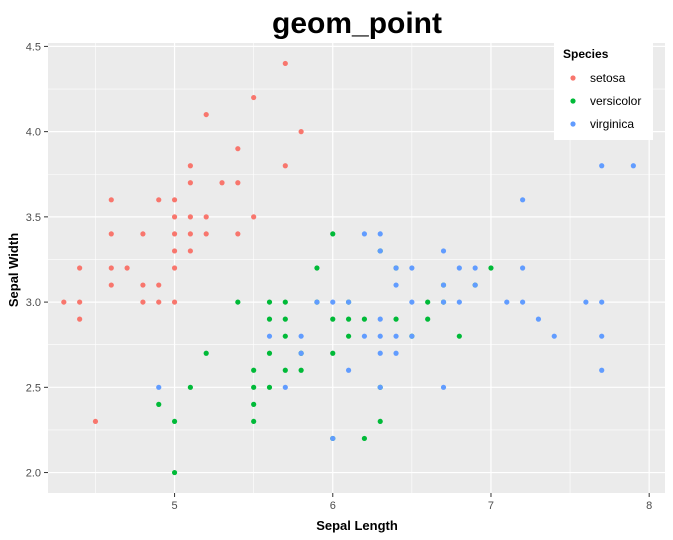  What do you see at coordinates (13, 270) in the screenshot?
I see `y-axis-title: Sepal Width` at bounding box center [13, 270].